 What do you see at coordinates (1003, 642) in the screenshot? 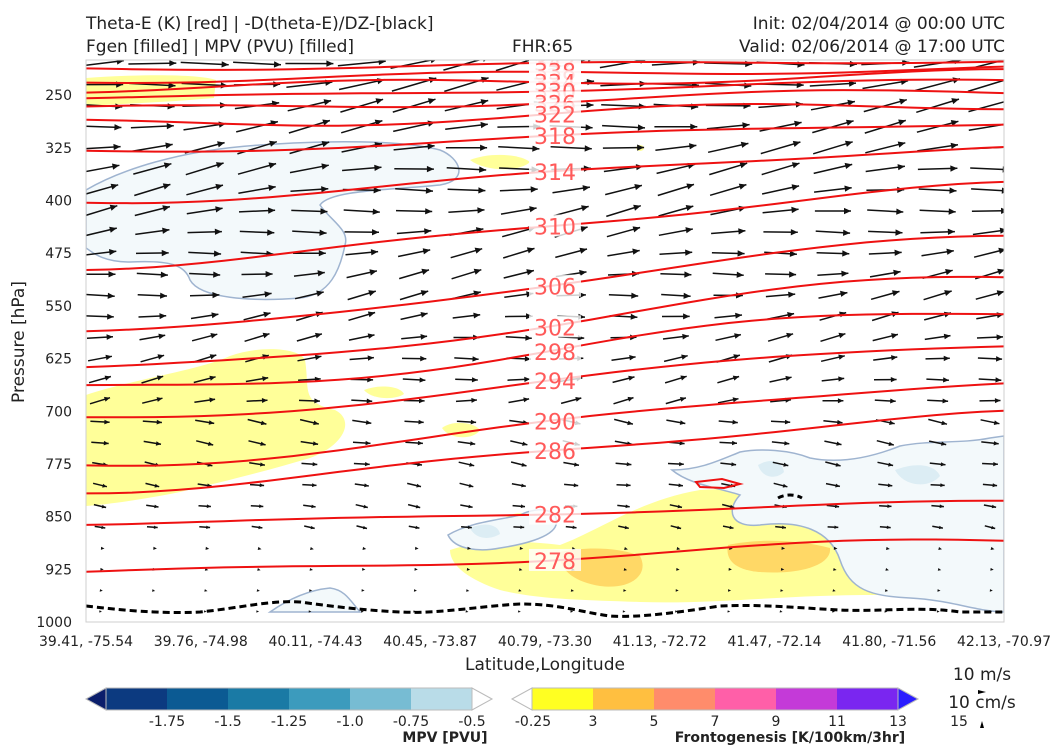
I see `x-tick-label: 42.13, -70.97` at bounding box center [1003, 642].